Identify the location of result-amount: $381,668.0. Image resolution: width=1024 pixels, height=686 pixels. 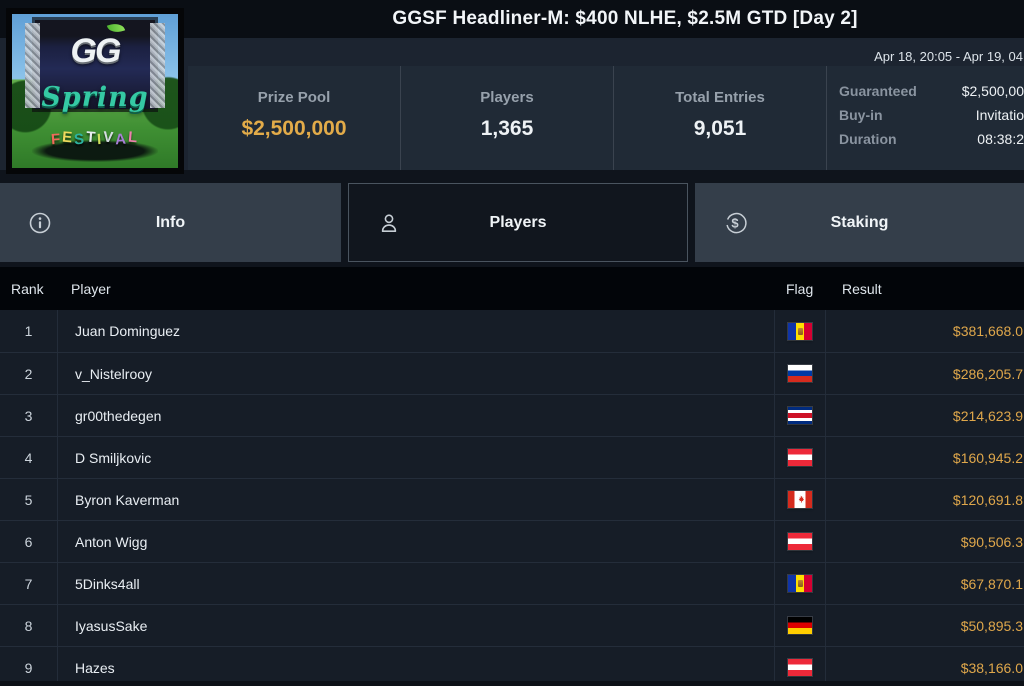
(987, 331).